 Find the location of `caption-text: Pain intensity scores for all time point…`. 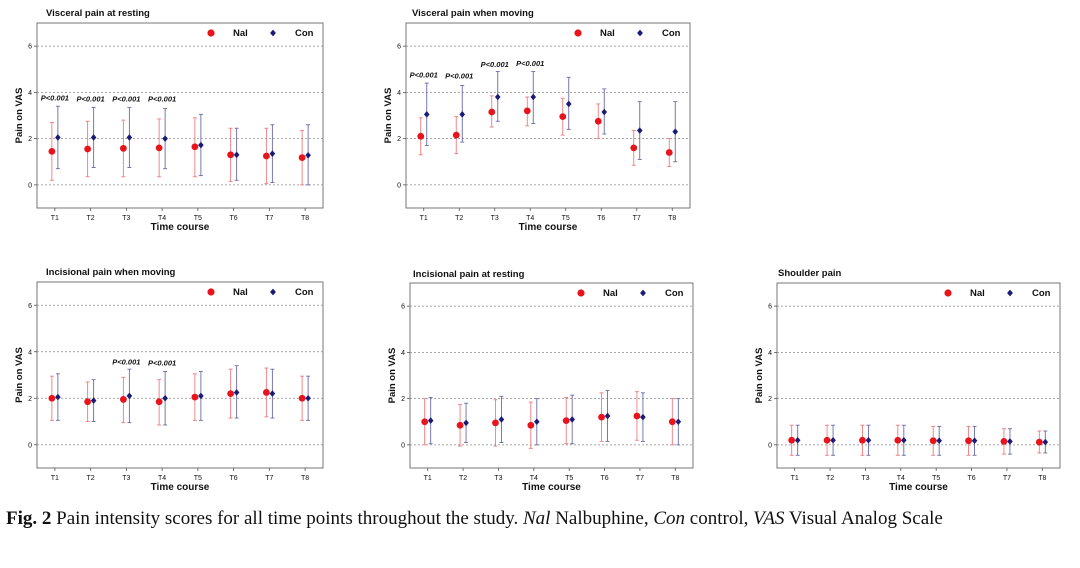

caption-text: Pain intensity scores for all time point… is located at coordinates (287, 518).